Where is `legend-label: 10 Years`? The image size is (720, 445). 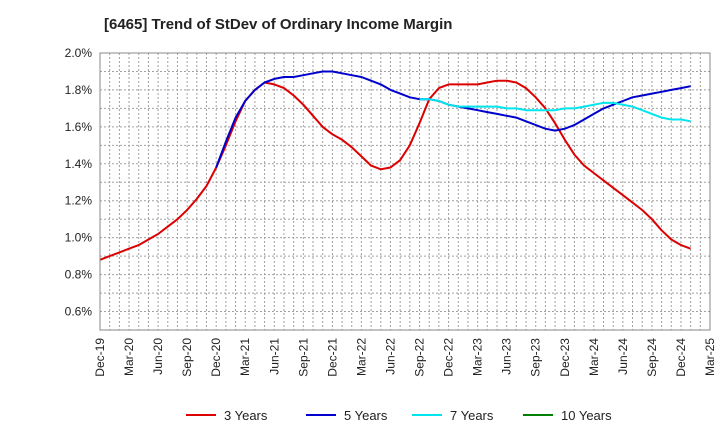
legend-label: 10 Years is located at coordinates (586, 415).